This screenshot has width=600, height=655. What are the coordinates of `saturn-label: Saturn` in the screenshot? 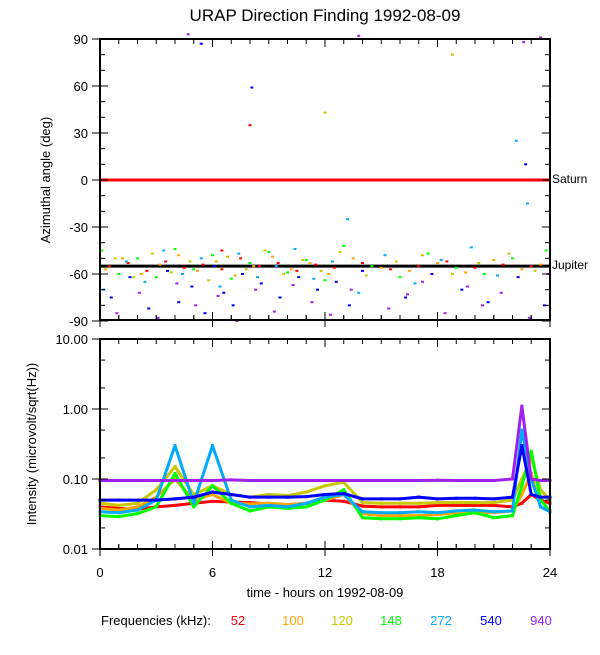 It's located at (569, 179).